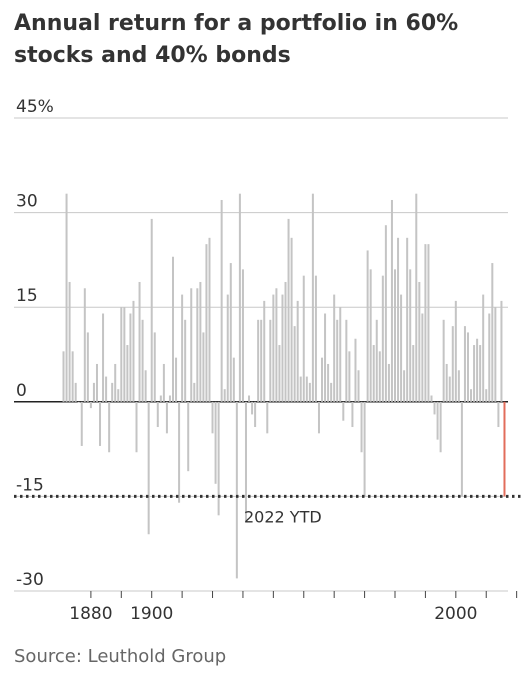 Image resolution: width=522 pixels, height=680 pixels. I want to click on y-tick-label: 30, so click(27, 202).